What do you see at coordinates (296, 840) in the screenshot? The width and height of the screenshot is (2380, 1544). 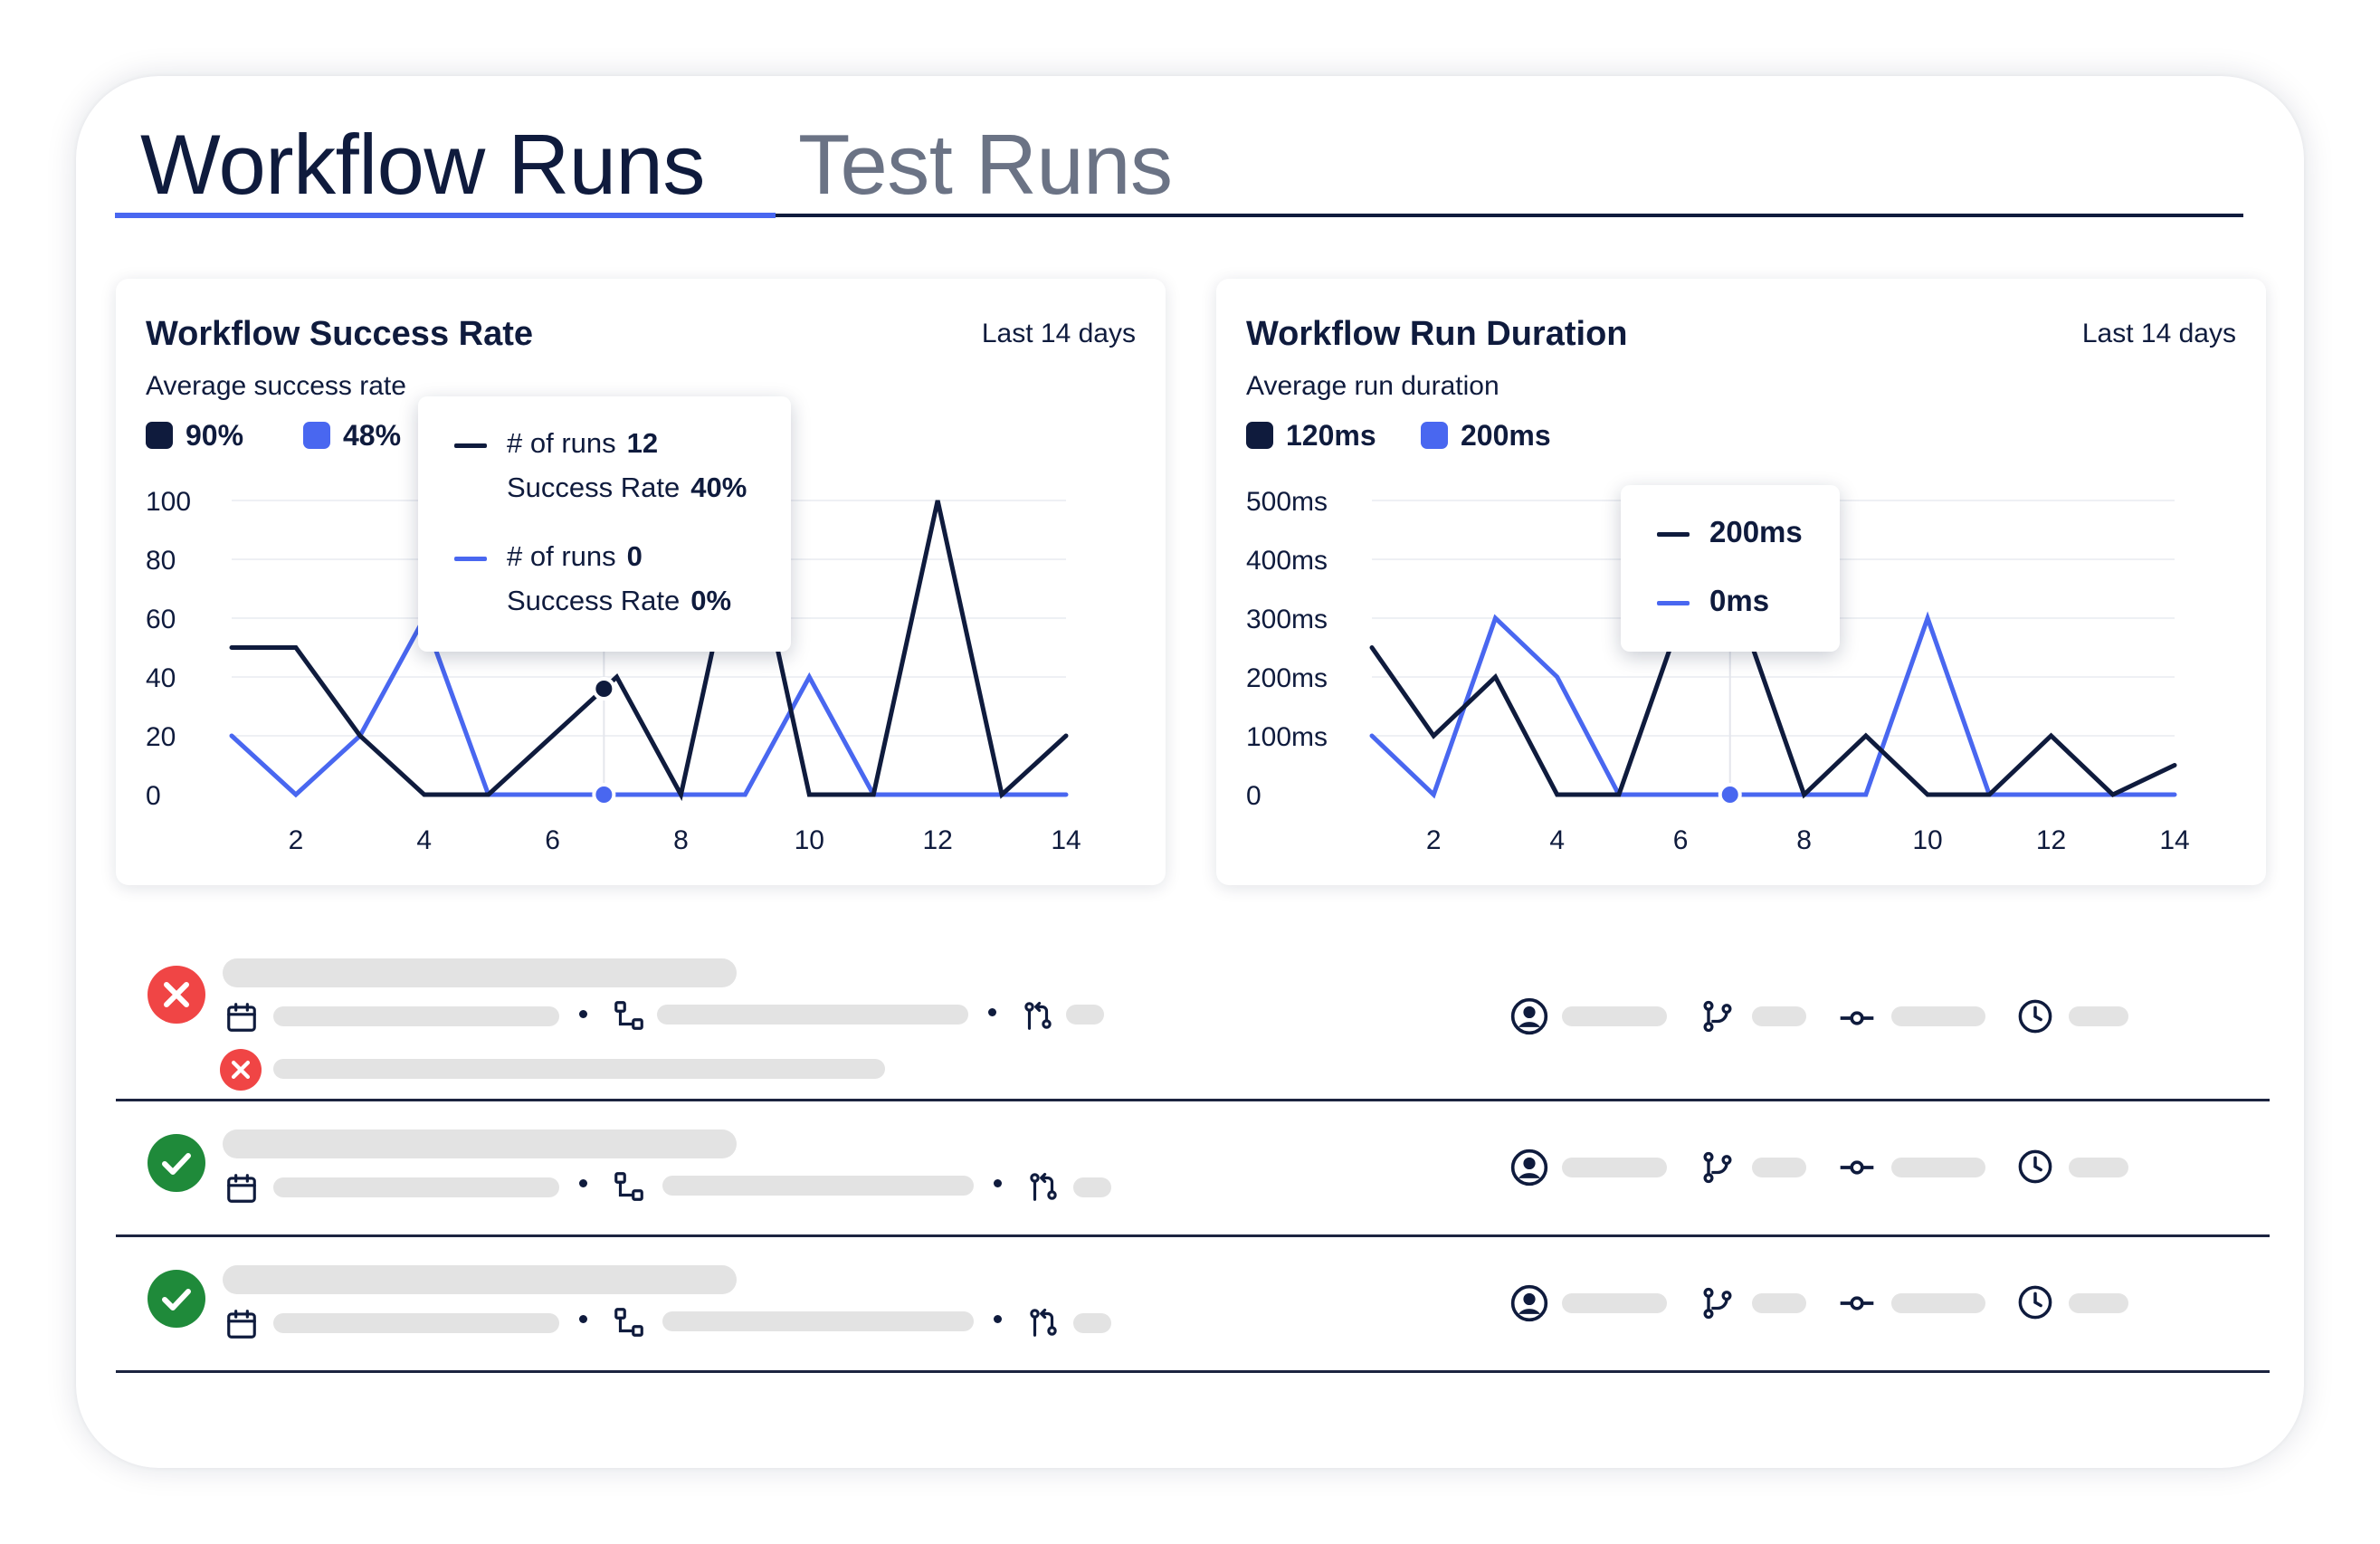 I see `x-tick-label: 2` at bounding box center [296, 840].